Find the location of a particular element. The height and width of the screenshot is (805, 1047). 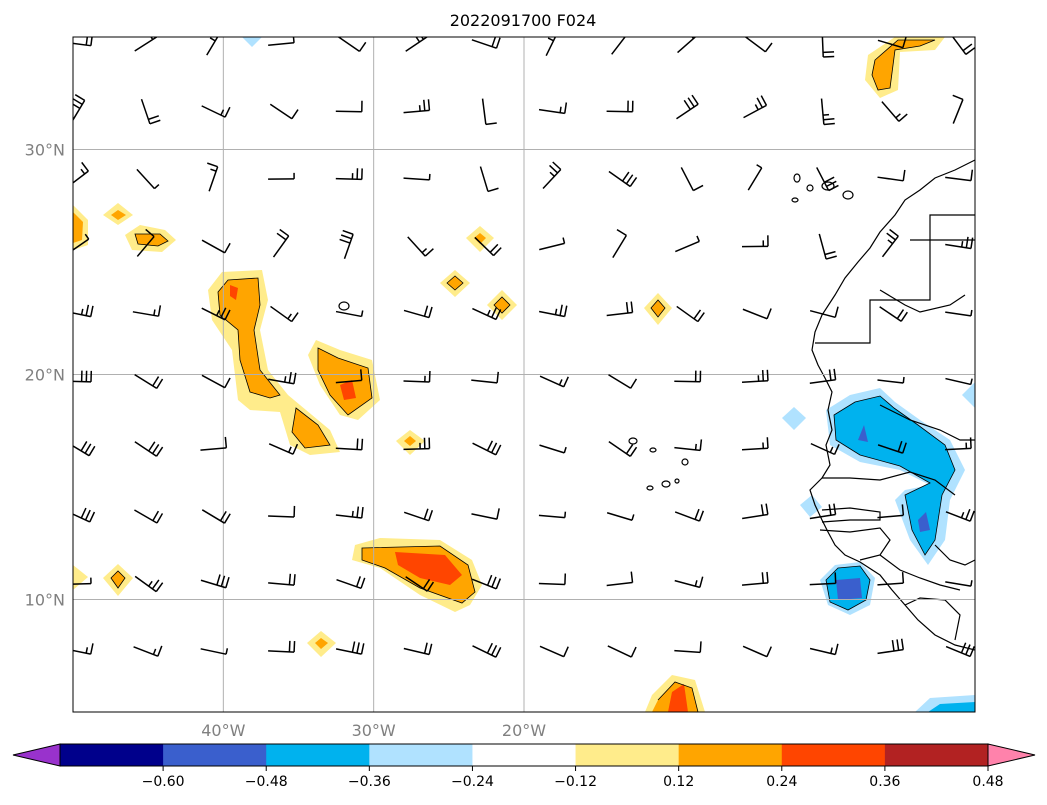

canary-island is located at coordinates (795, 200).